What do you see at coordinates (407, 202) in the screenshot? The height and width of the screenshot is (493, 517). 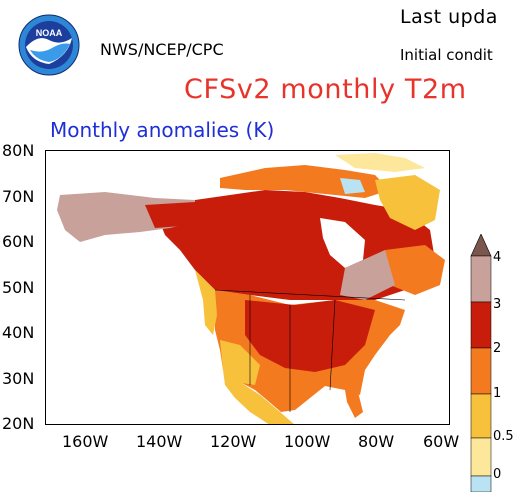 I see `land-region-baffin` at bounding box center [407, 202].